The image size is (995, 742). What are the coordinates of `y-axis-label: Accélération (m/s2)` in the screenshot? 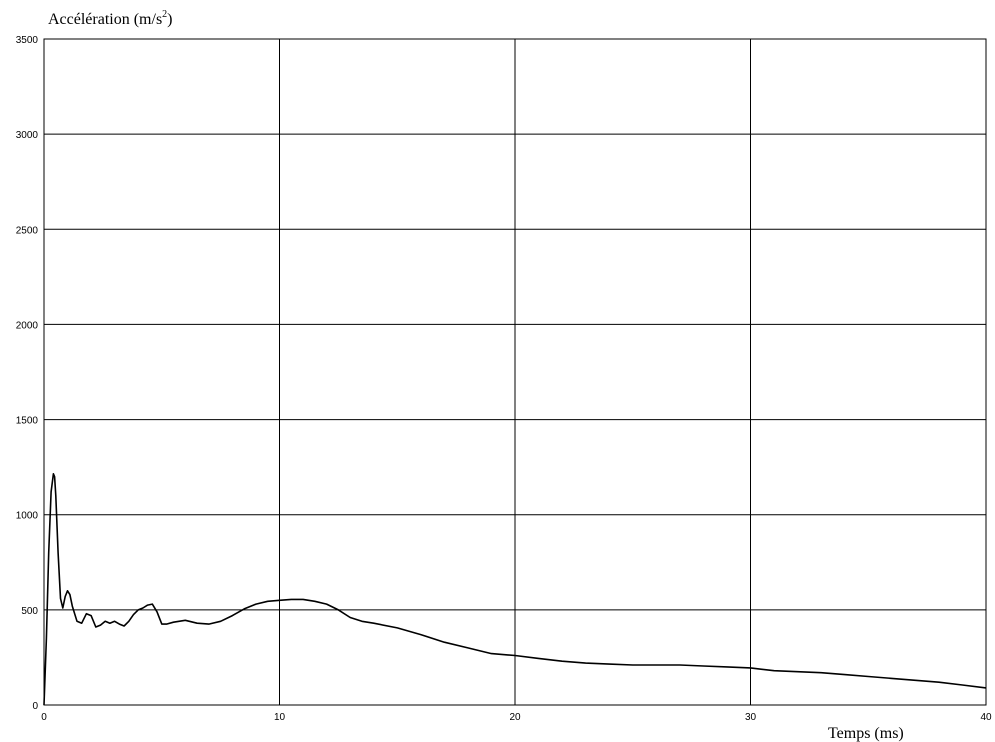 It's located at (110, 18).